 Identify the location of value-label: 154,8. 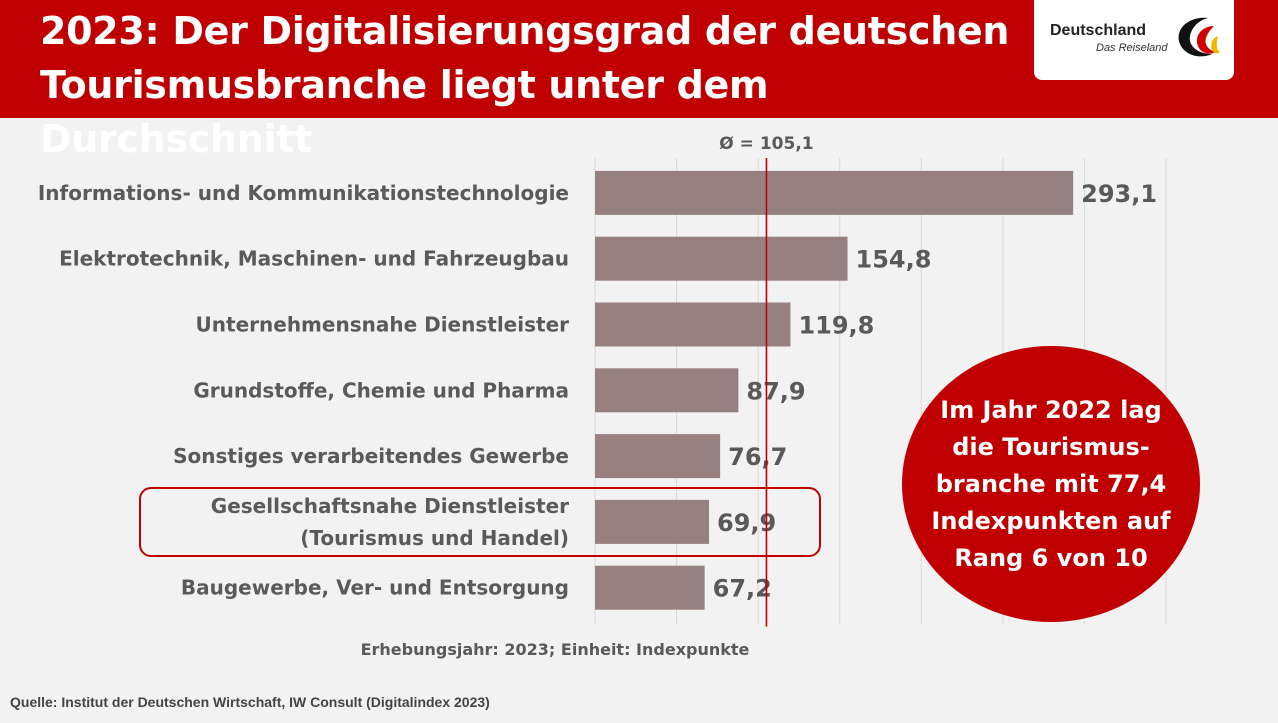
(894, 260).